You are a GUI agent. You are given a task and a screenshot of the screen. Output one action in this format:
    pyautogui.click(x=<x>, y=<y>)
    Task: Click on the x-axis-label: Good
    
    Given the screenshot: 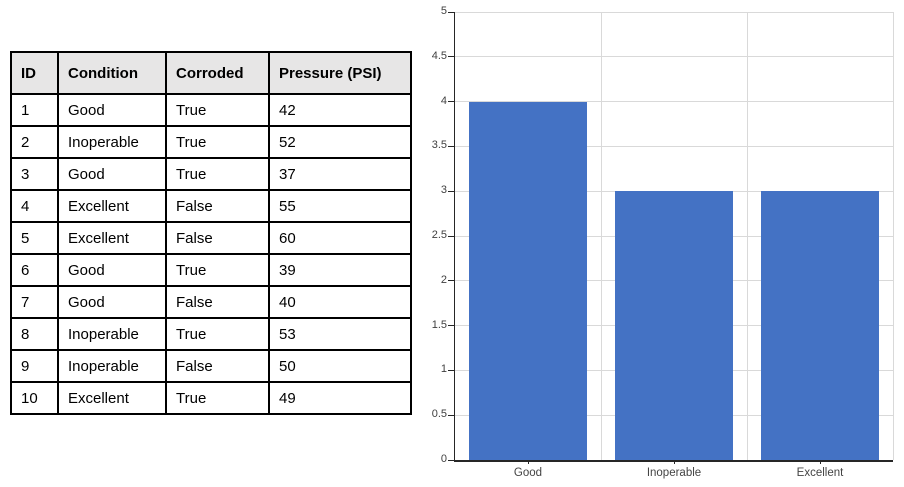 What is the action you would take?
    pyautogui.click(x=528, y=473)
    